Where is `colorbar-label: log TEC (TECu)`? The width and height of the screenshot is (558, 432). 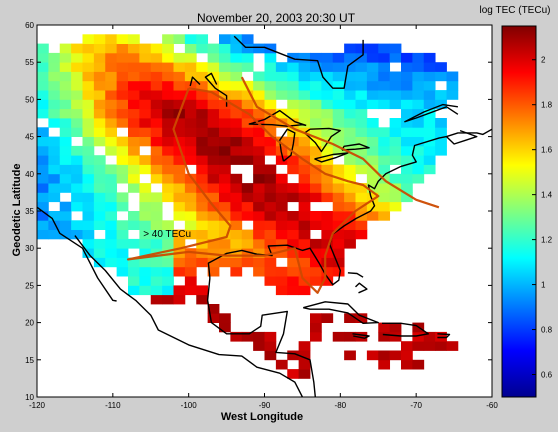
colorbar-label: log TEC (TECu) is located at coordinates (515, 10).